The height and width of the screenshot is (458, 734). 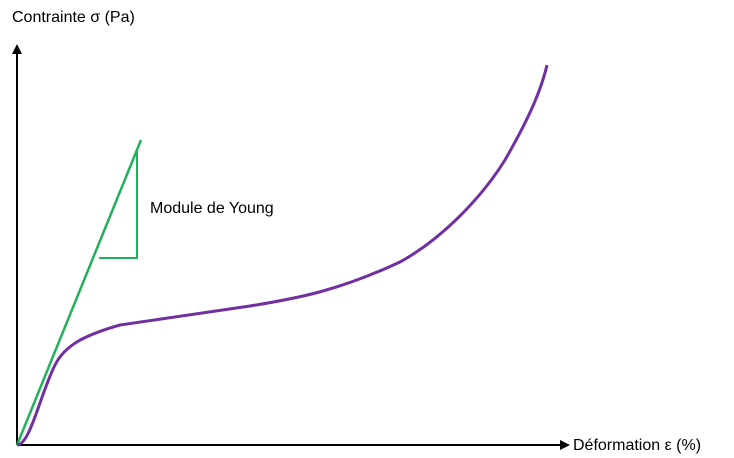 I want to click on y-axis-label: Contrainte σ (Pa), so click(x=73, y=17).